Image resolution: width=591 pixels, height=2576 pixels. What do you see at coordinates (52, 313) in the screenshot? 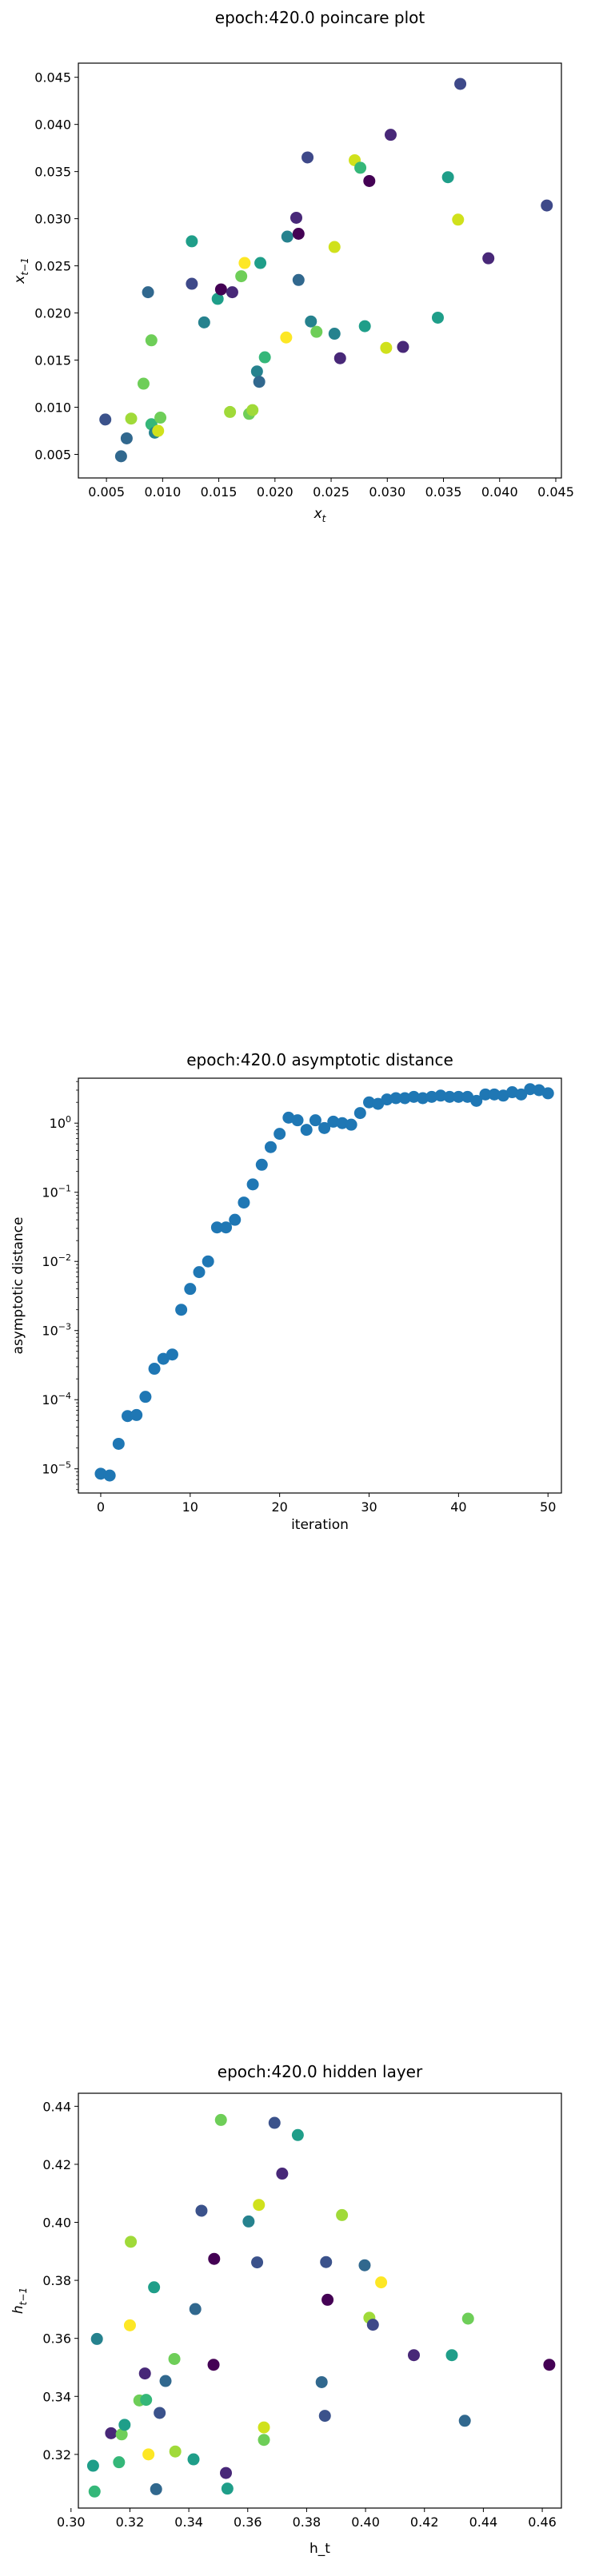
I see `y-tick-label: 0.020` at bounding box center [52, 313].